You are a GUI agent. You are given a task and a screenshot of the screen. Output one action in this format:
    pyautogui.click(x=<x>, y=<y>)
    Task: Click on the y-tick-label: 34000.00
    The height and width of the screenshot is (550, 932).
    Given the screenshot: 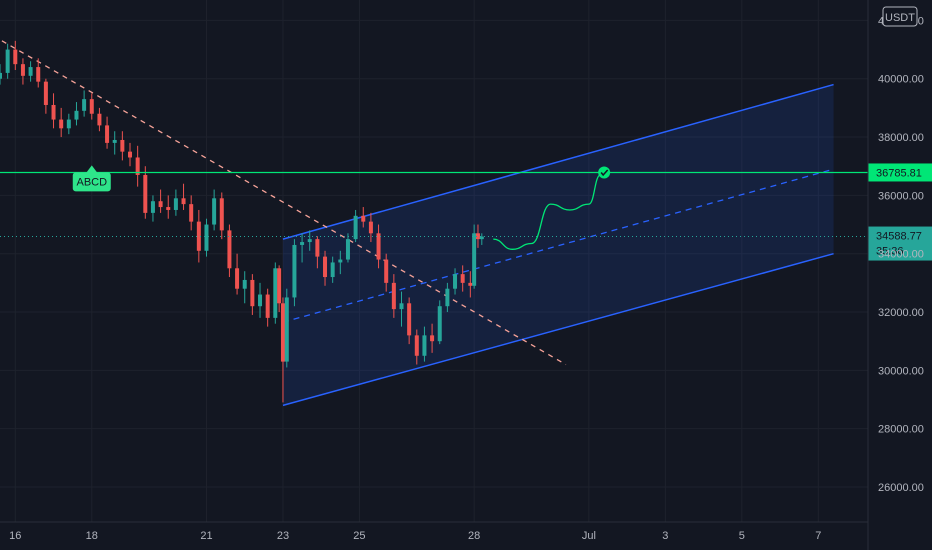 What is the action you would take?
    pyautogui.click(x=901, y=255)
    